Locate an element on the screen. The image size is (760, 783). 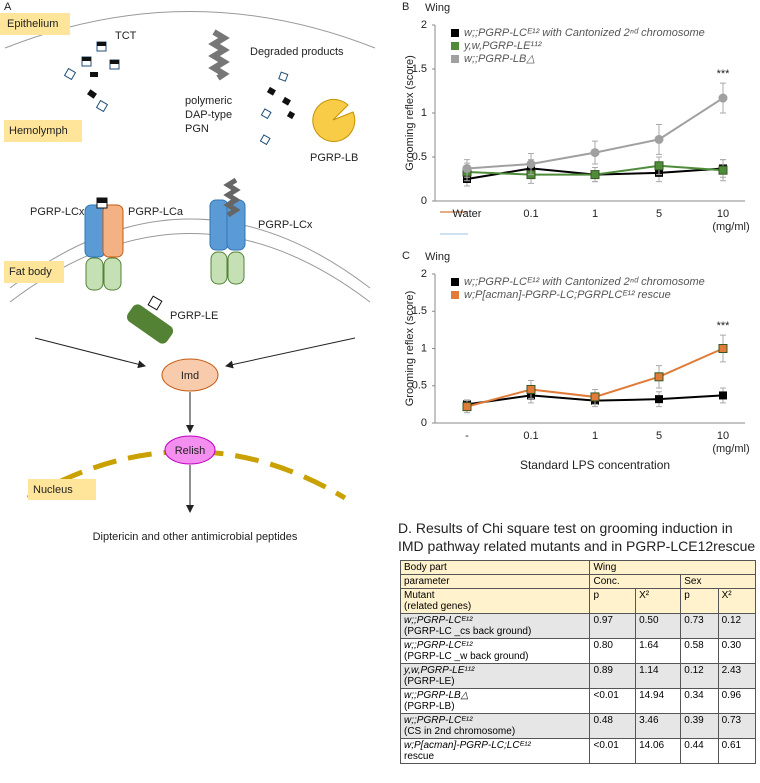
table-row: w;;PGRP-LB△ (PGRP-LB) <0.01 14.94 0.34 0.96 is located at coordinates (578, 701).